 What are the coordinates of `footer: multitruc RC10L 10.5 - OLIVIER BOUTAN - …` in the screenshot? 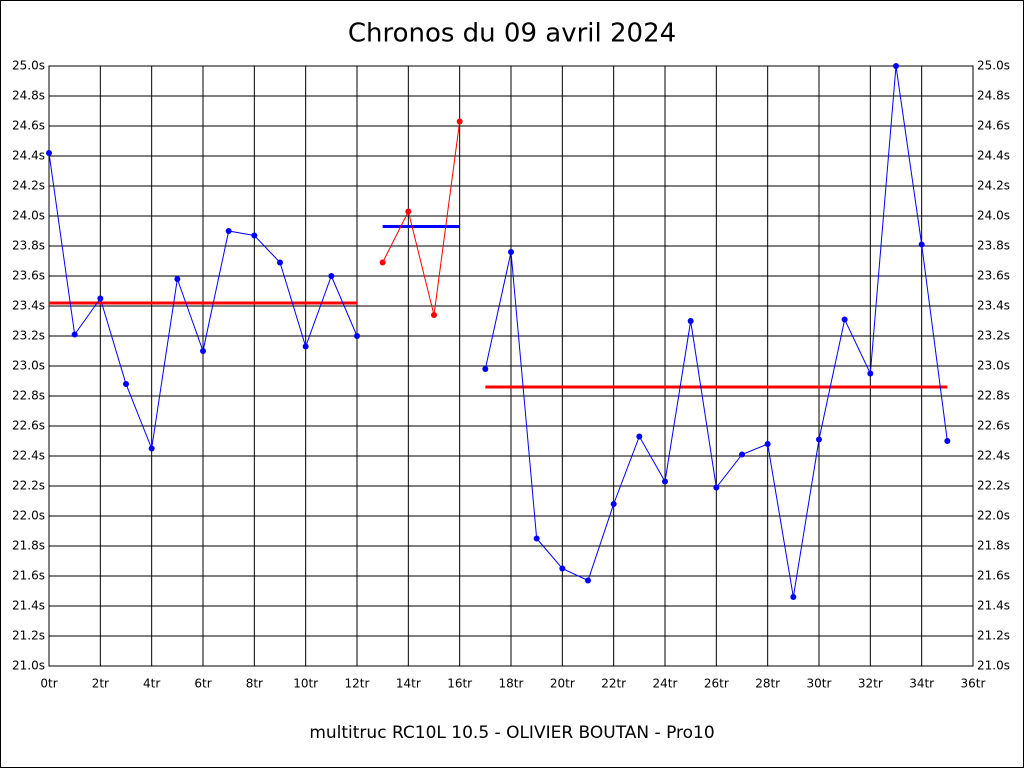 It's located at (511, 733).